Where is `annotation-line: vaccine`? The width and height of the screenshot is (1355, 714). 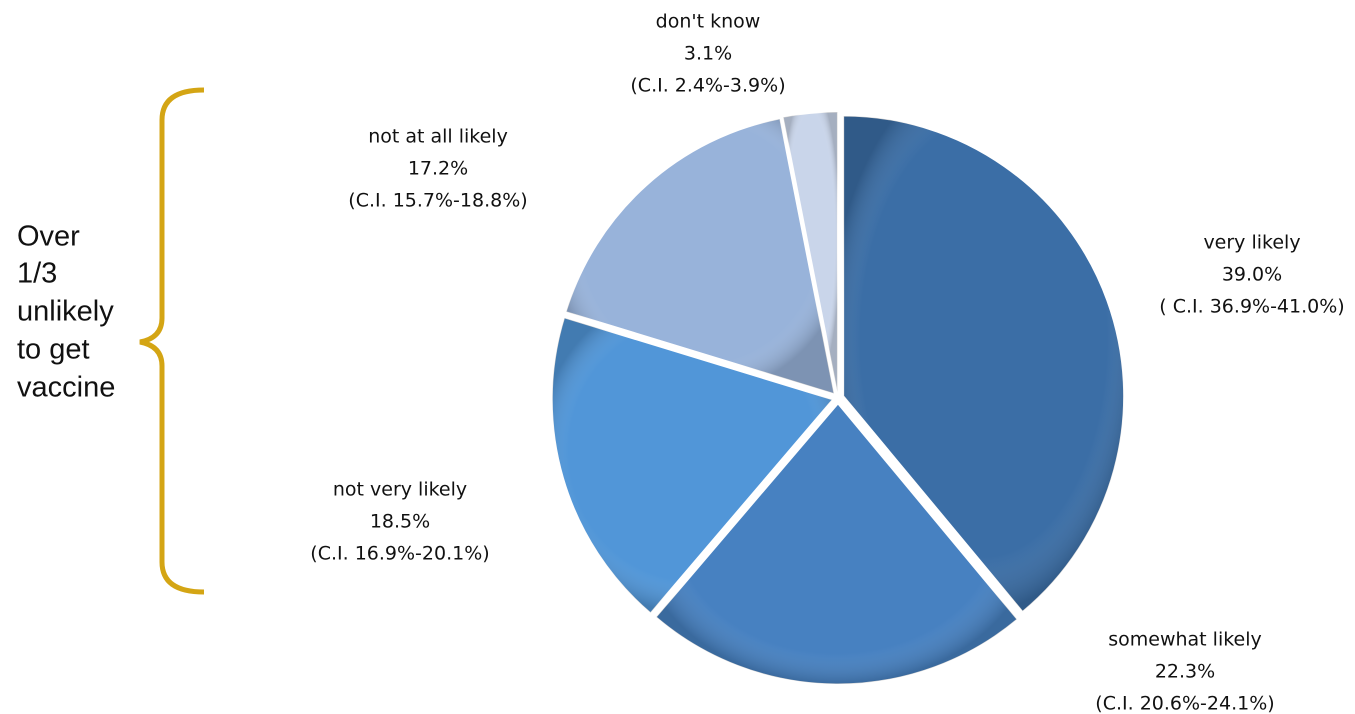 annotation-line: vaccine is located at coordinates (66, 388).